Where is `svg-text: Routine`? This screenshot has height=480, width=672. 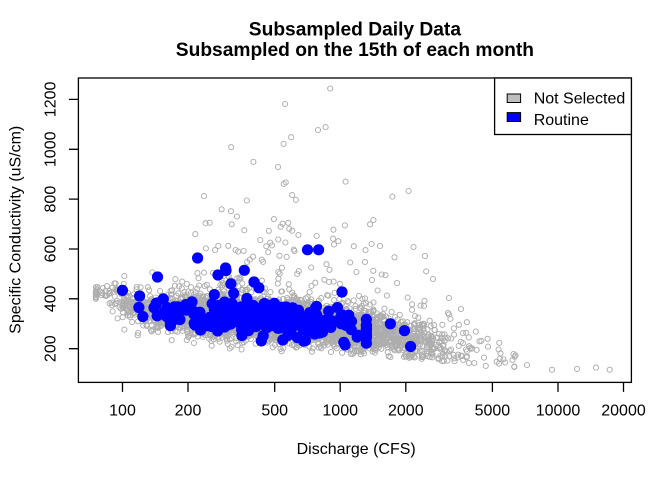 svg-text: Routine is located at coordinates (561, 120).